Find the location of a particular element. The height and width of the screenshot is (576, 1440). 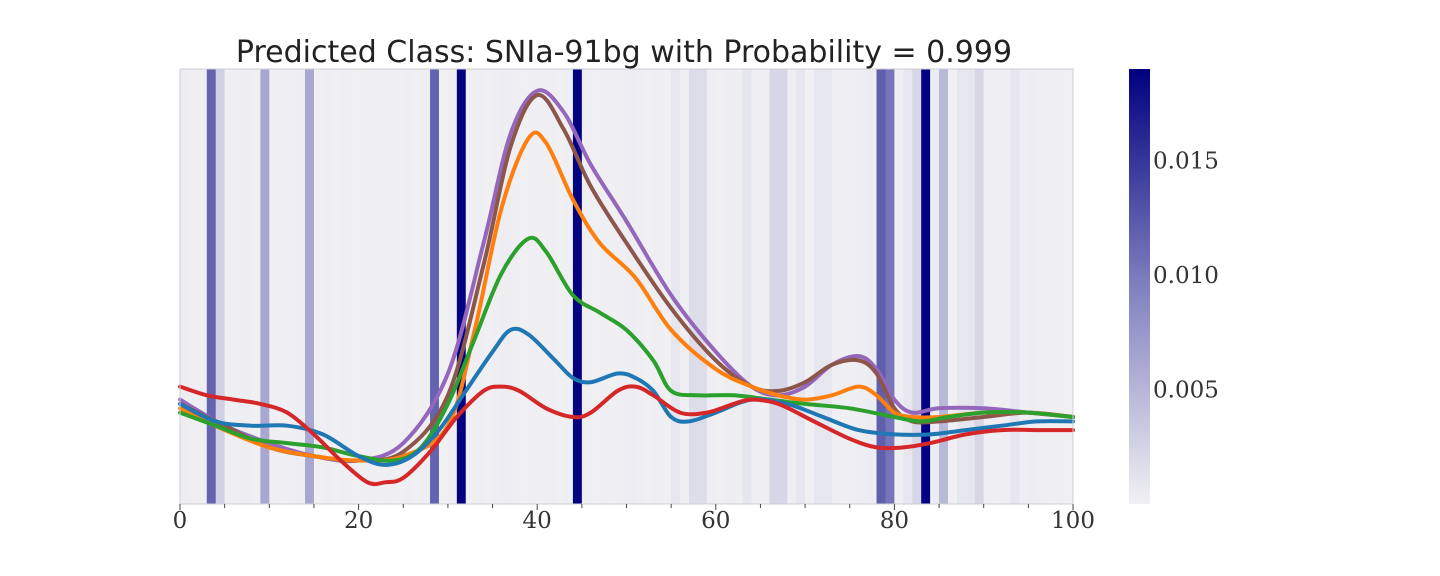

x-tick-label: 40 is located at coordinates (537, 521).